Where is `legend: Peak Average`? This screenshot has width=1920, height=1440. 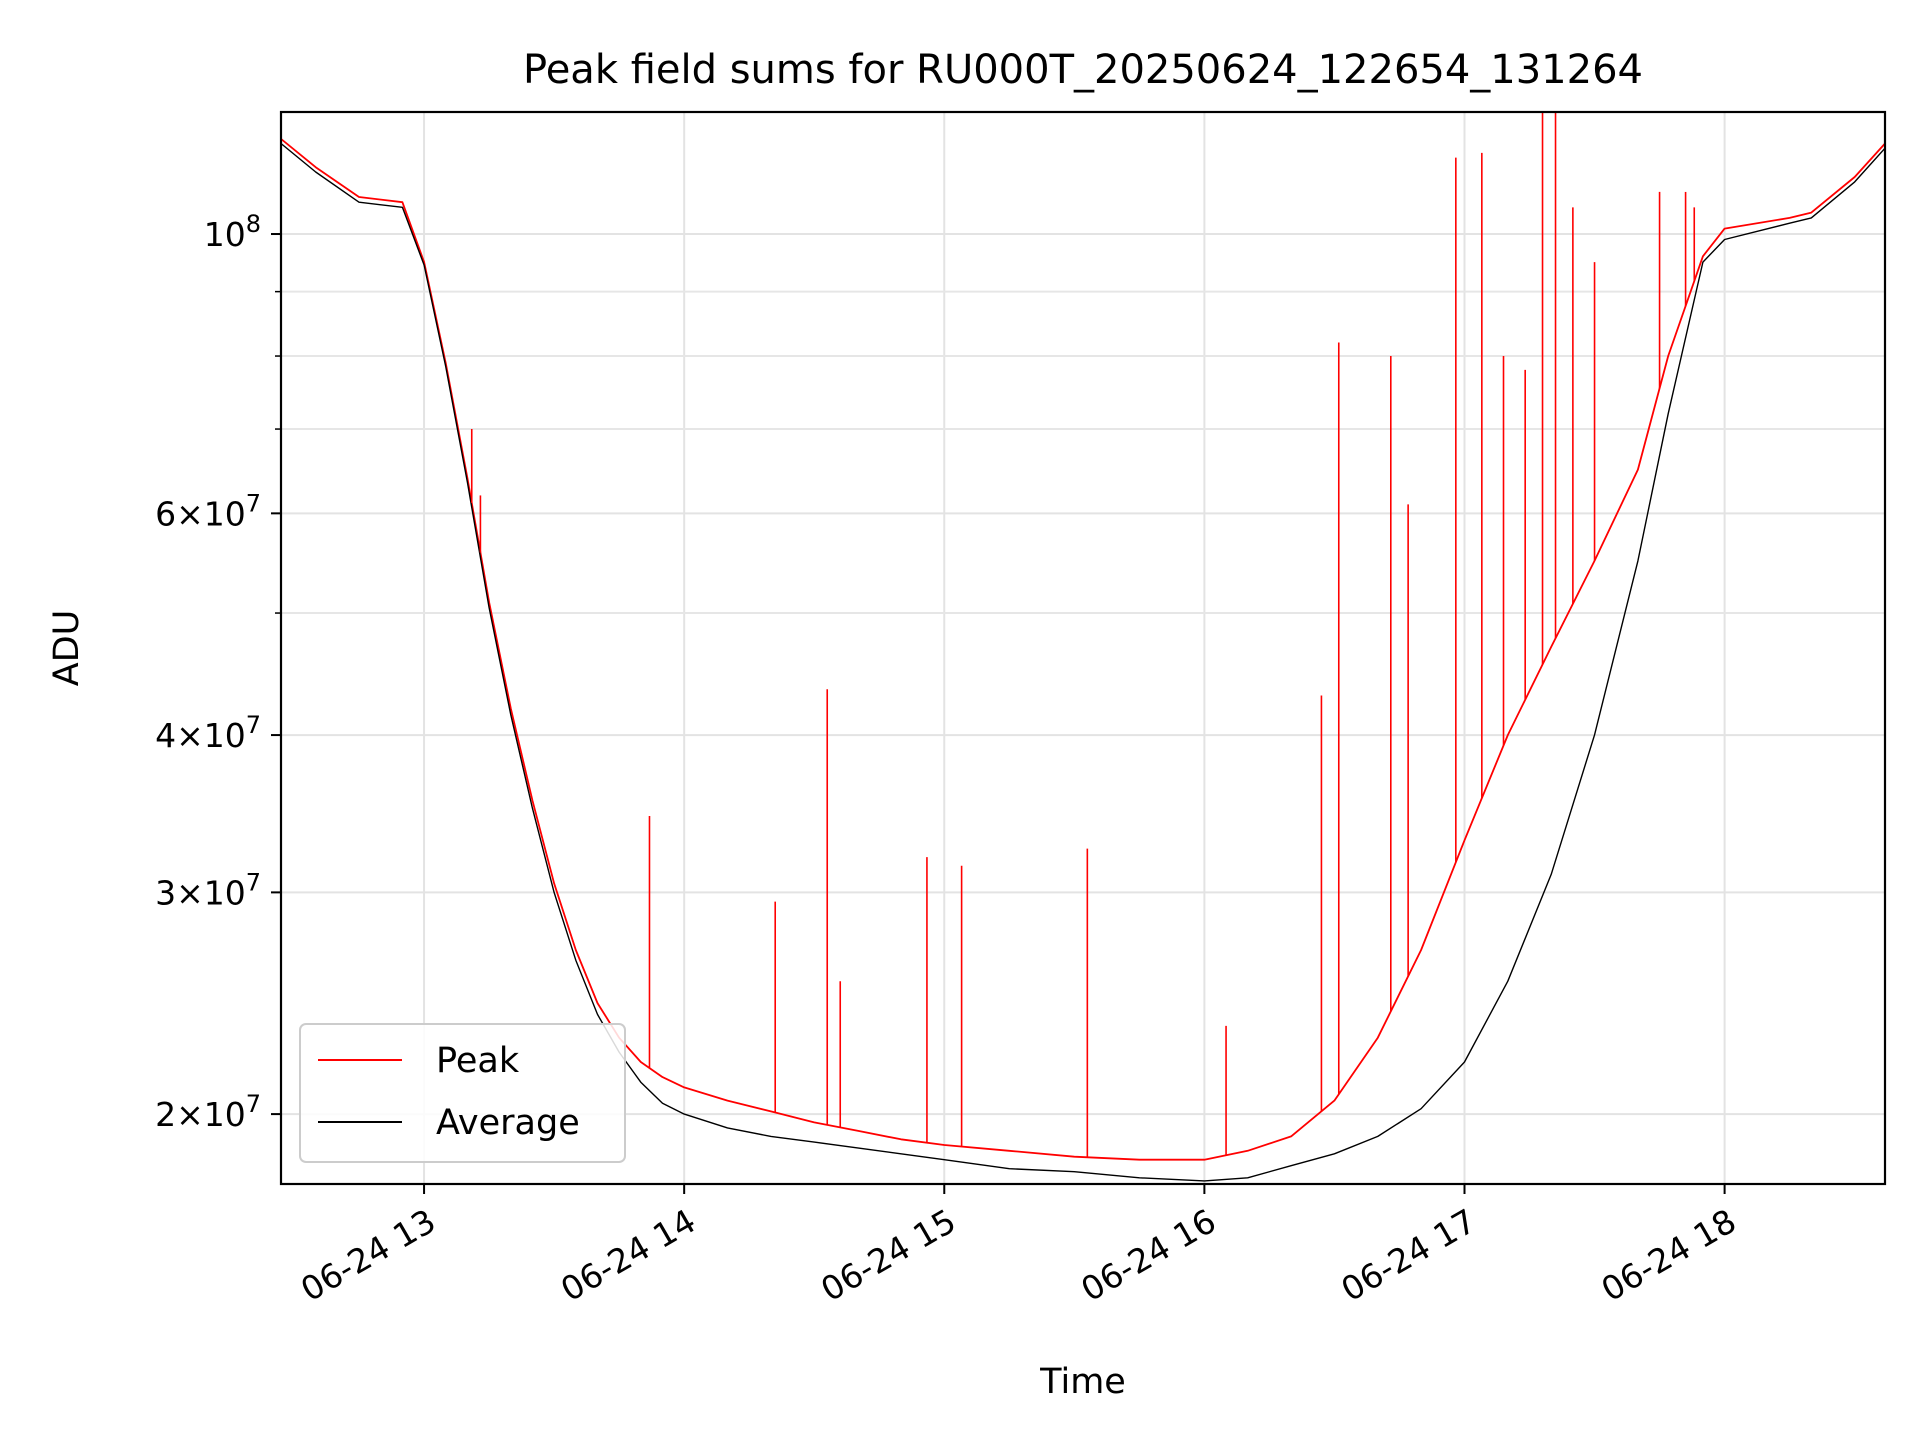 legend: Peak Average is located at coordinates (462, 1093).